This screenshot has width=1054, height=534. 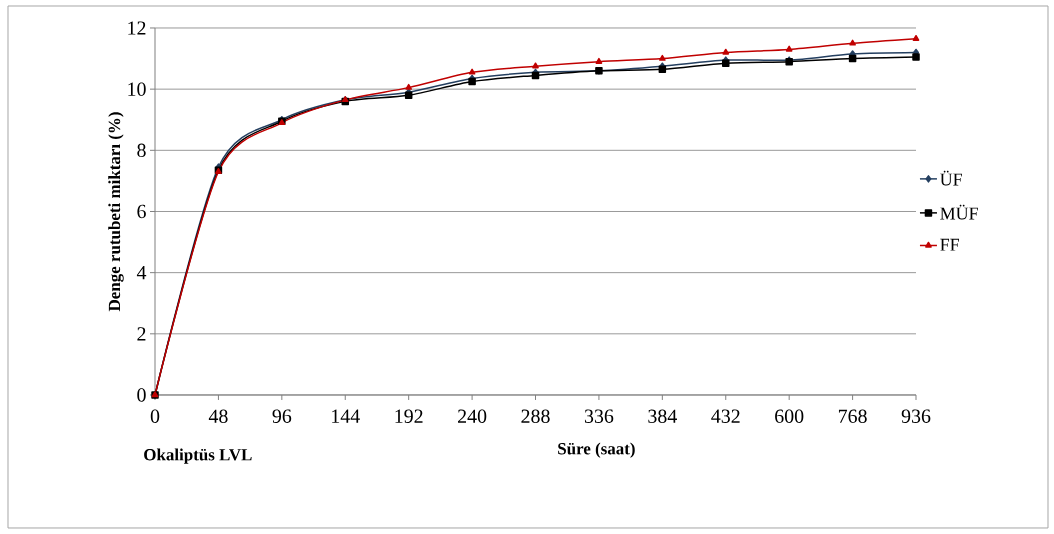 What do you see at coordinates (137, 89) in the screenshot?
I see `y-tick-label: 10` at bounding box center [137, 89].